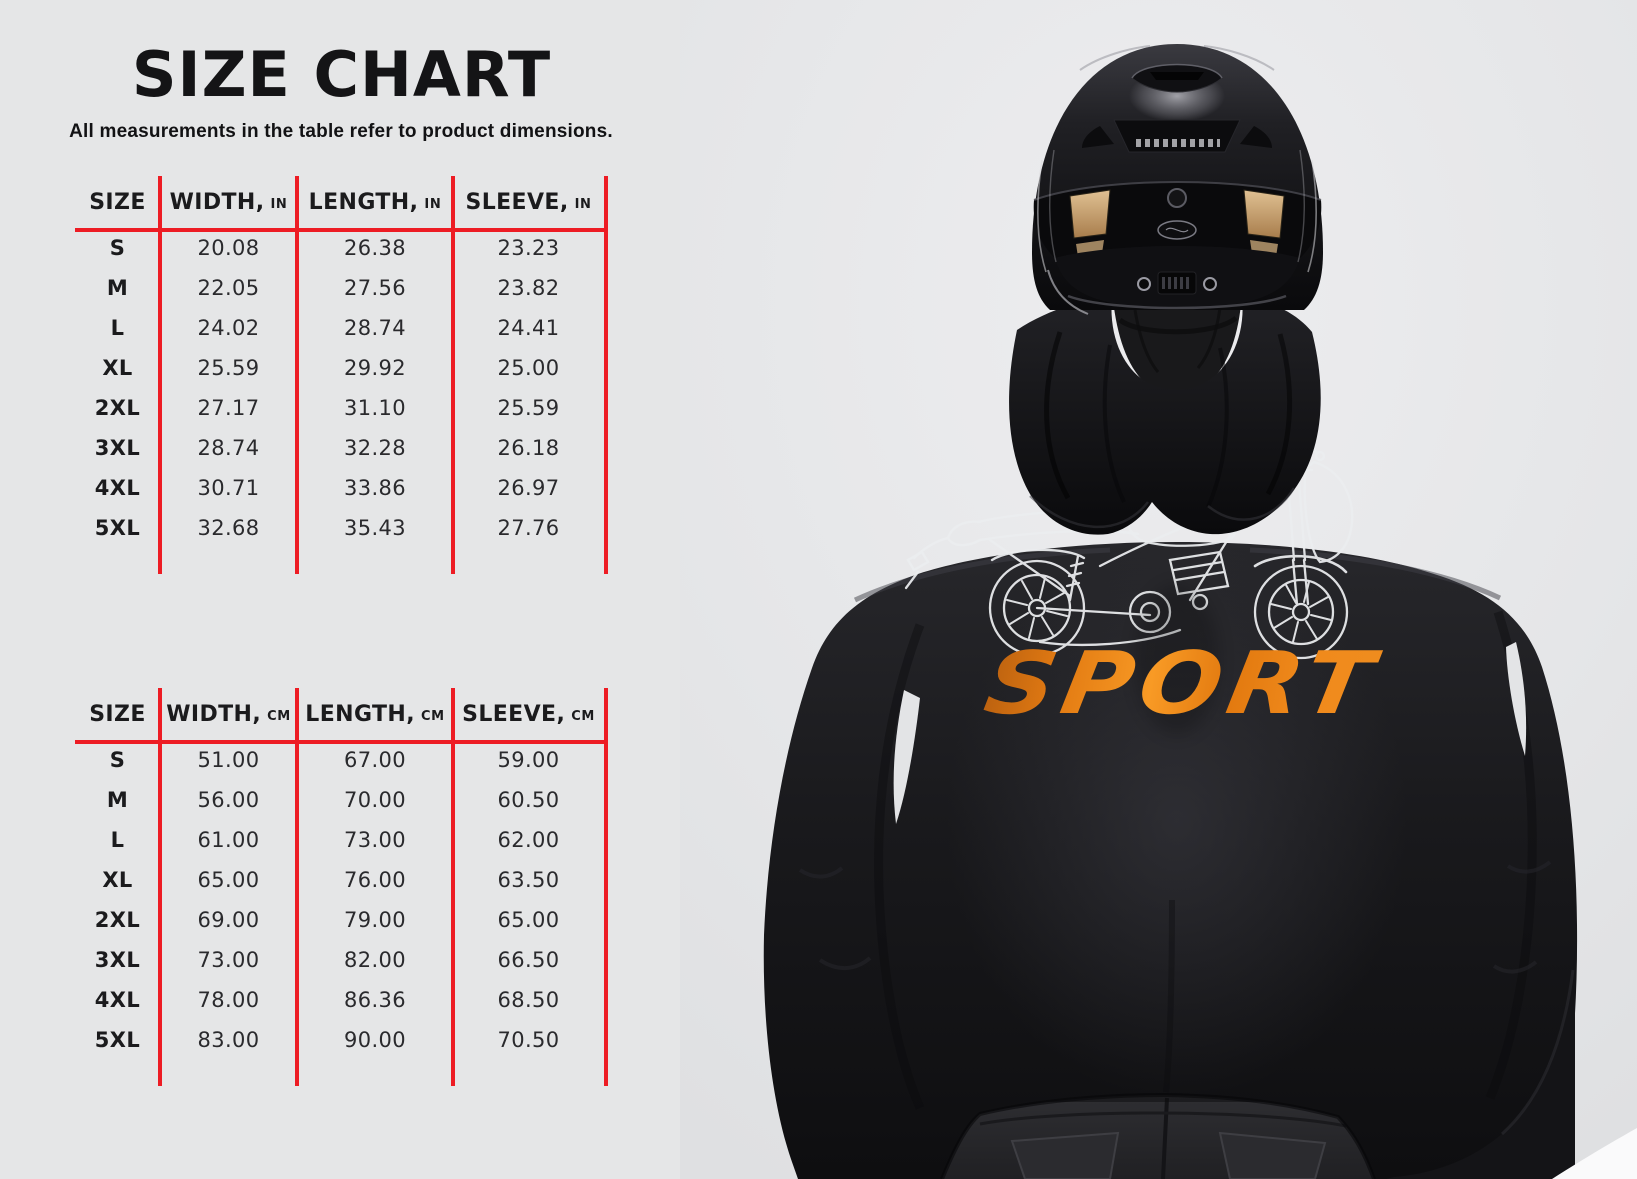 This screenshot has height=1179, width=1637. What do you see at coordinates (375, 488) in the screenshot?
I see `measurement-value: 33.86` at bounding box center [375, 488].